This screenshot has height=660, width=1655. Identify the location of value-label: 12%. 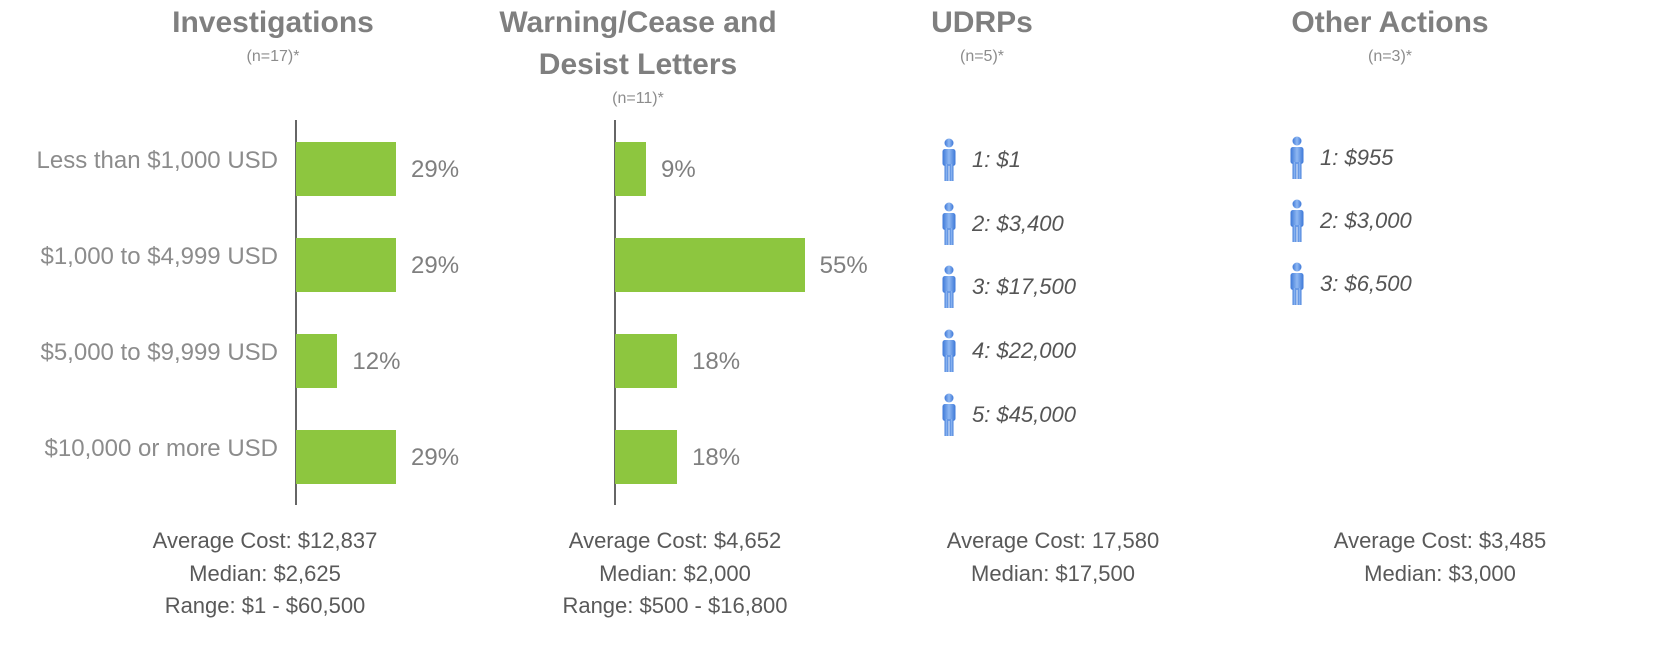
(376, 361).